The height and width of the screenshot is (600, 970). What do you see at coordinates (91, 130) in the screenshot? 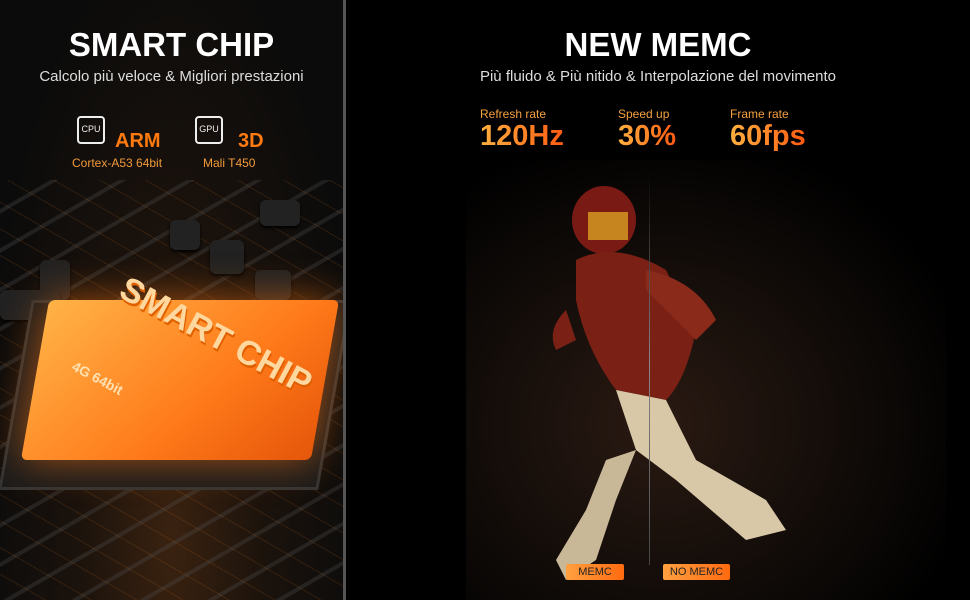
I see `cpu-icon: CPU` at bounding box center [91, 130].